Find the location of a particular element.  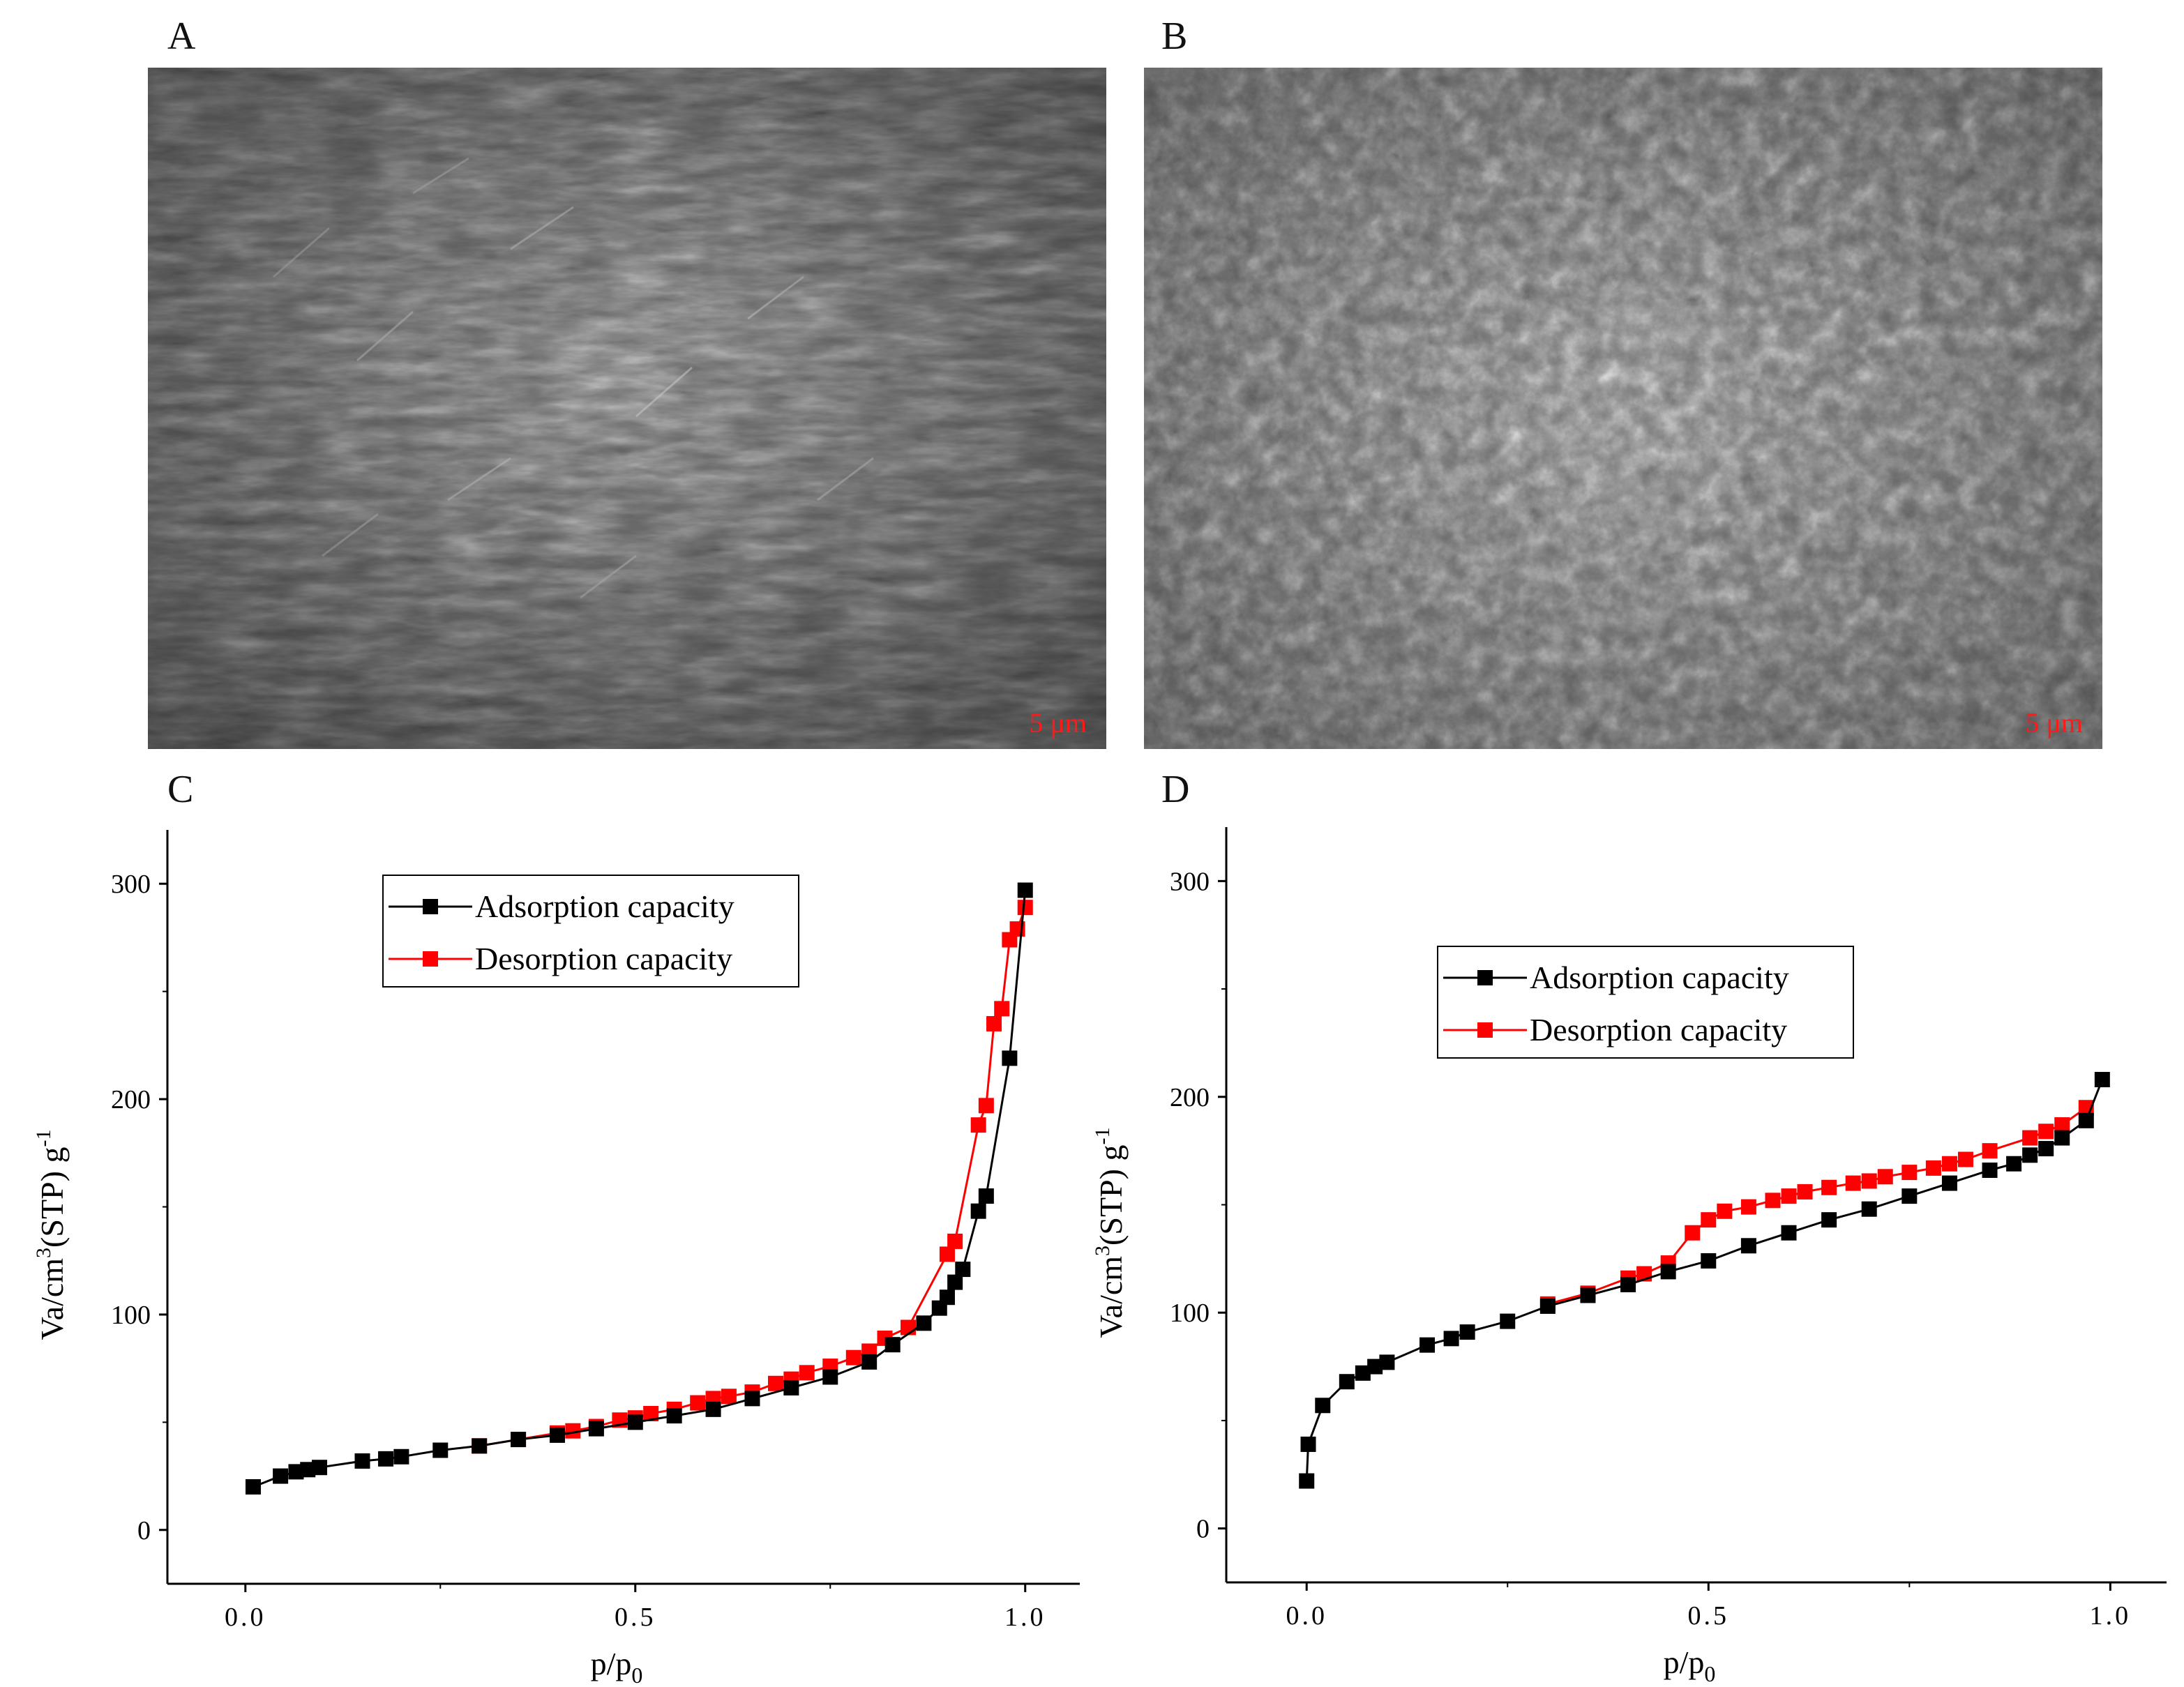

panel-label-a: A is located at coordinates (181, 36).